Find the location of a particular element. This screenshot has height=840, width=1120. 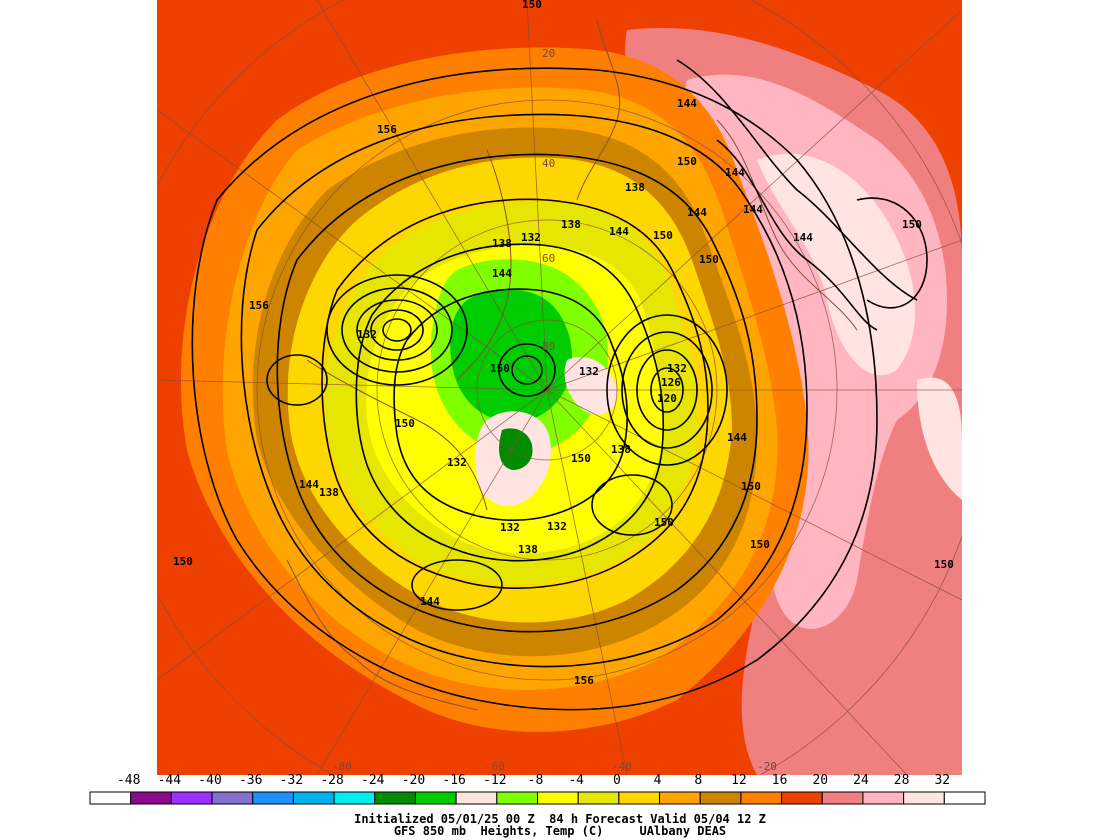

contour-label: 120 is located at coordinates (667, 398).